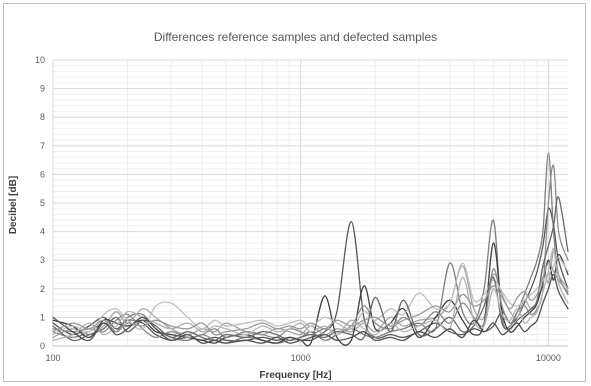 The width and height of the screenshot is (591, 386). I want to click on y-tick-label: 7, so click(42, 146).